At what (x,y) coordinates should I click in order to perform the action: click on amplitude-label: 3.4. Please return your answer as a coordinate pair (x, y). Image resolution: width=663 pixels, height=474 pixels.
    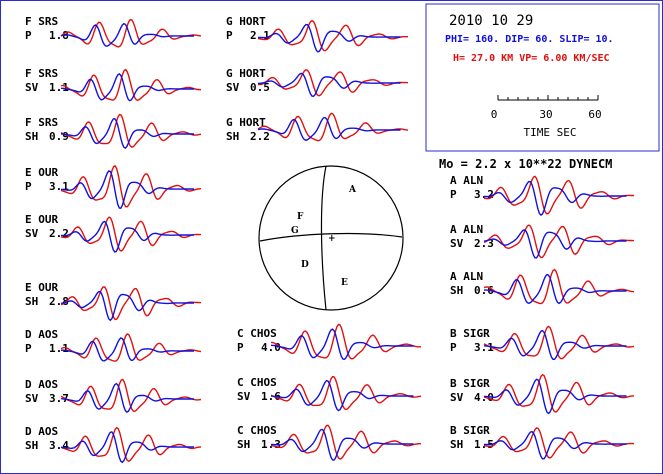
    Looking at the image, I should click on (59, 445).